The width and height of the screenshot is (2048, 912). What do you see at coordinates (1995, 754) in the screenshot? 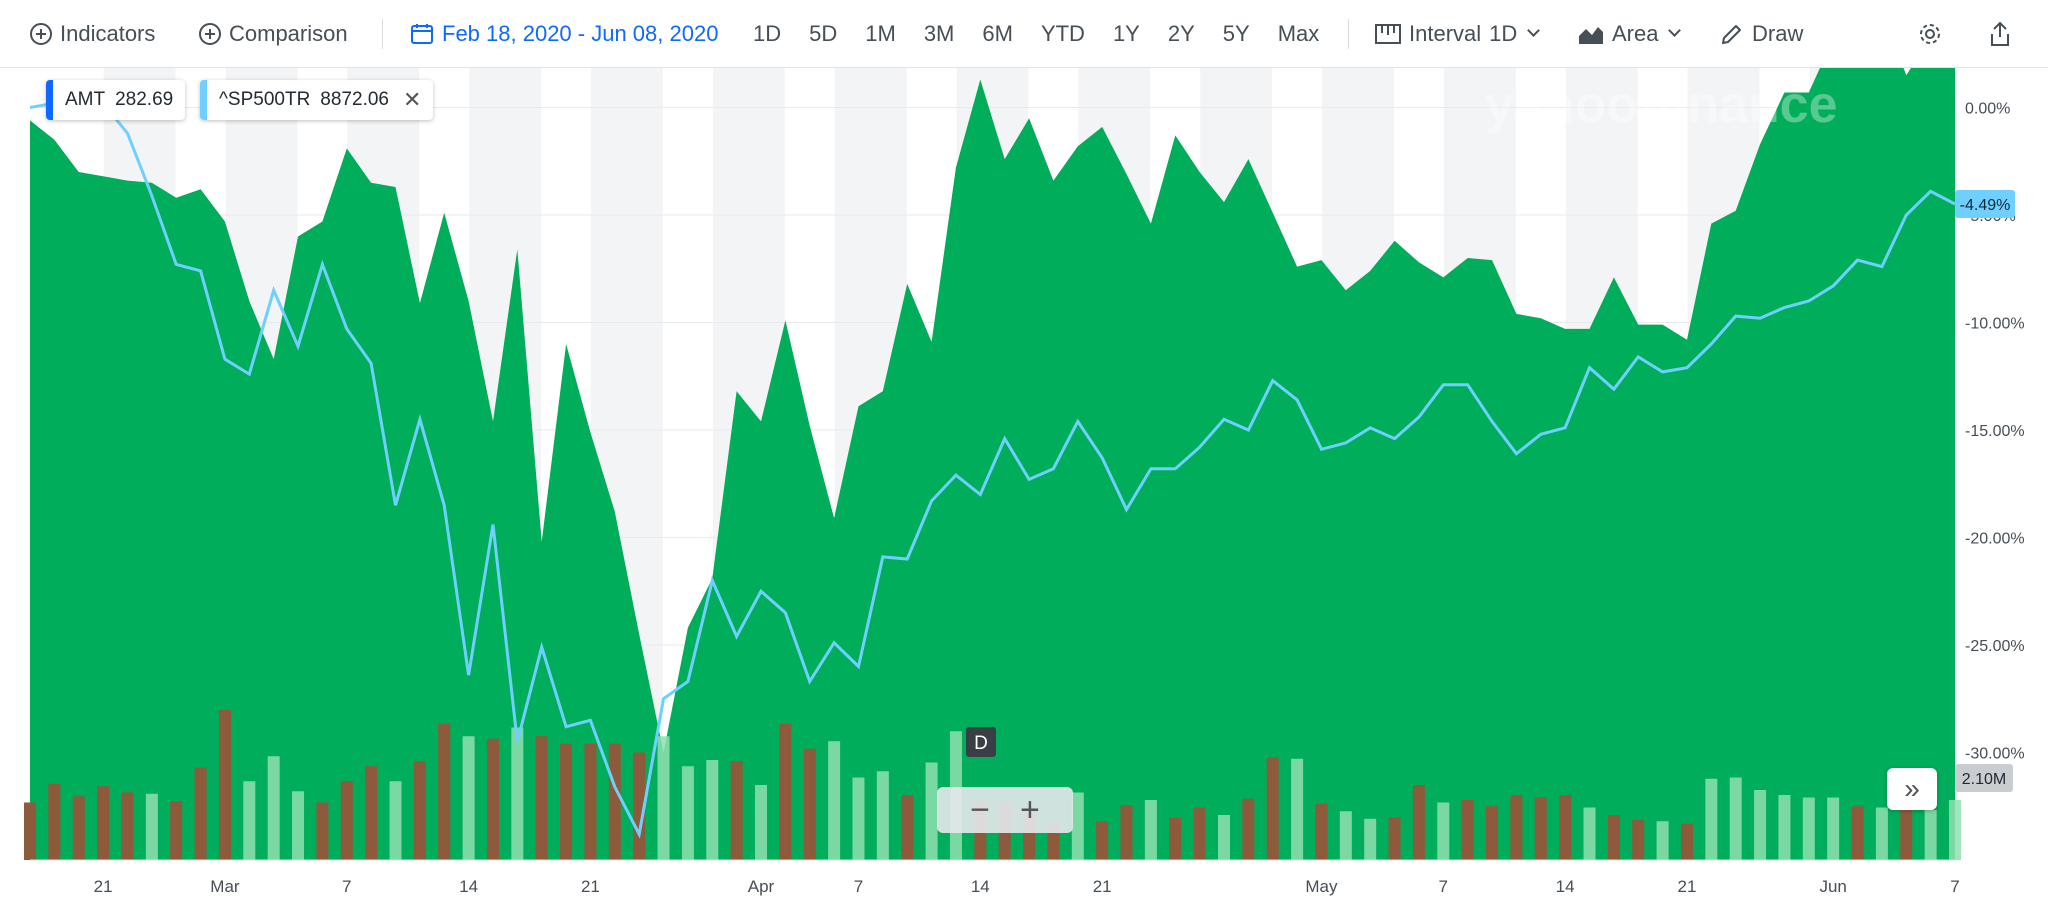
I see `y-axis-label: -30.00%` at bounding box center [1995, 754].